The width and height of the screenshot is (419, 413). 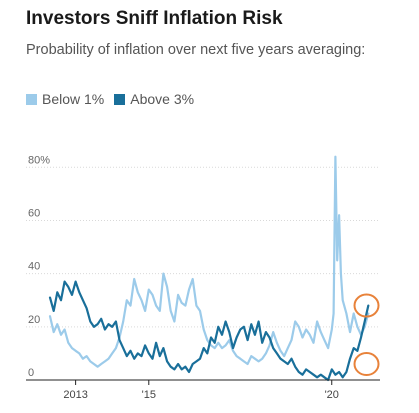 I want to click on legend-item-below-1: Below 1%, so click(x=65, y=99).